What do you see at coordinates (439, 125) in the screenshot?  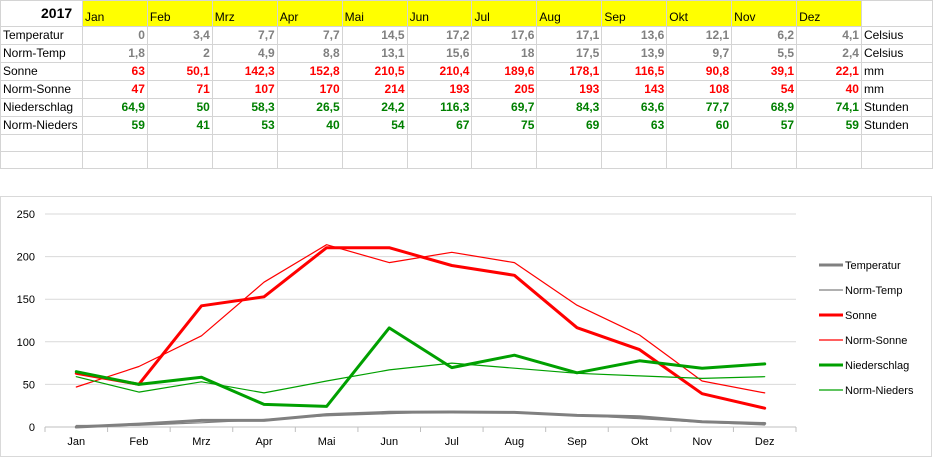 I see `value-cell: 67` at bounding box center [439, 125].